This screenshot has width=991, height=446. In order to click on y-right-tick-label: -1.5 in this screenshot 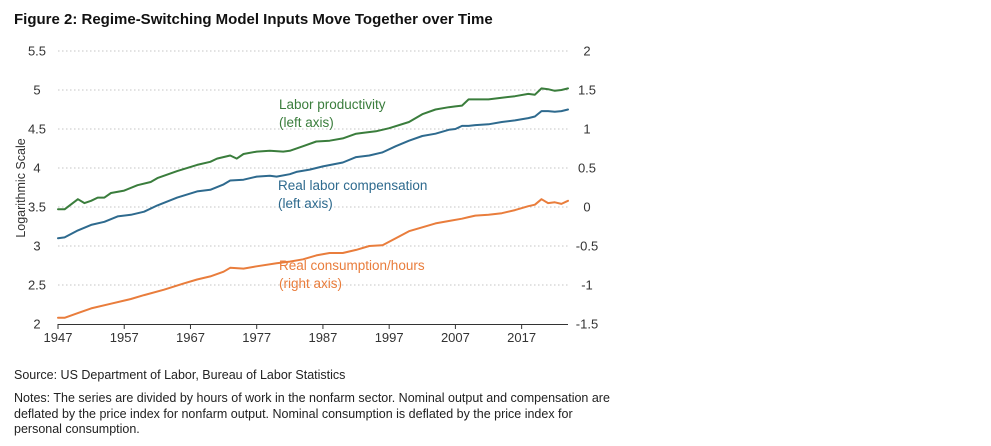, I will do `click(587, 324)`.